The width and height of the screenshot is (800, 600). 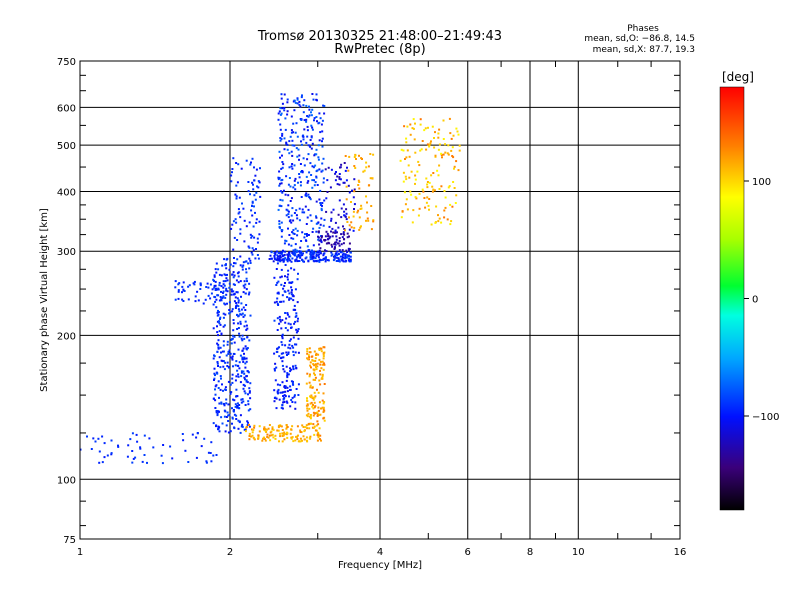 What do you see at coordinates (380, 552) in the screenshot?
I see `x-tick-label: 4` at bounding box center [380, 552].